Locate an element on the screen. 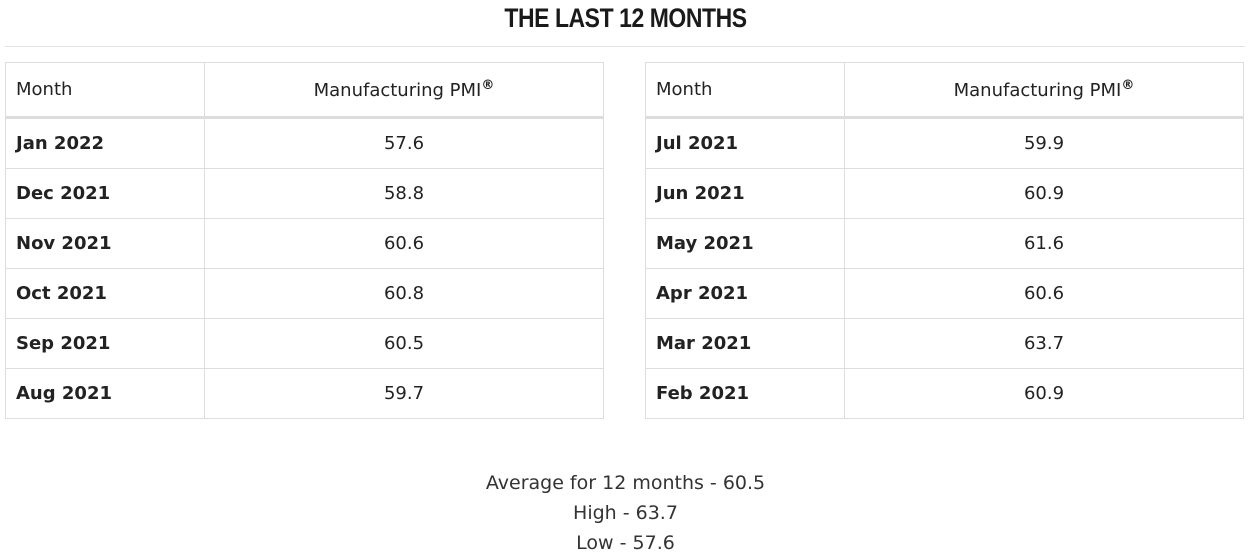 The width and height of the screenshot is (1251, 558). table-row: Apr 2021 60.6 is located at coordinates (944, 293).